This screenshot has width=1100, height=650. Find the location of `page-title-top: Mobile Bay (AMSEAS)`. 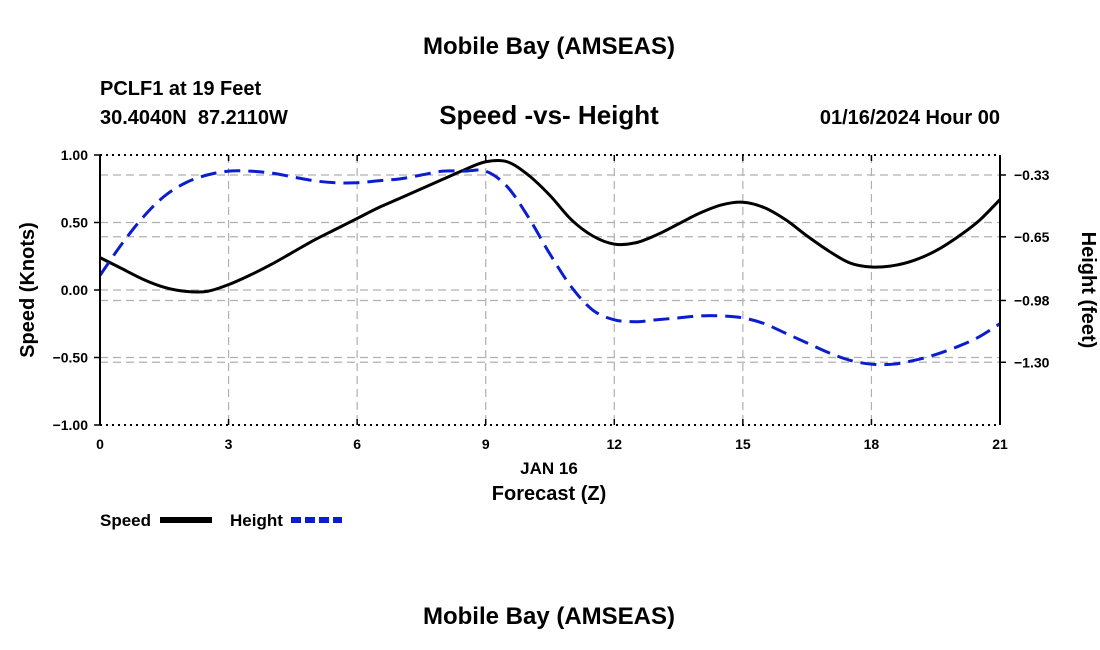

page-title-top: Mobile Bay (AMSEAS) is located at coordinates (549, 46).